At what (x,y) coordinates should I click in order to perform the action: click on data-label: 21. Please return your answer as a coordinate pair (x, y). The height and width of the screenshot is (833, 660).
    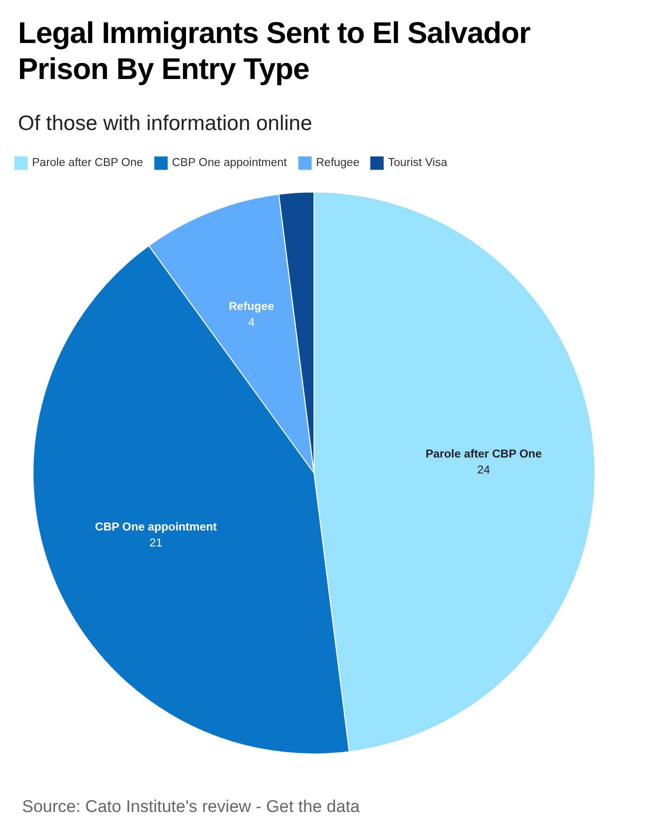
    Looking at the image, I should click on (156, 544).